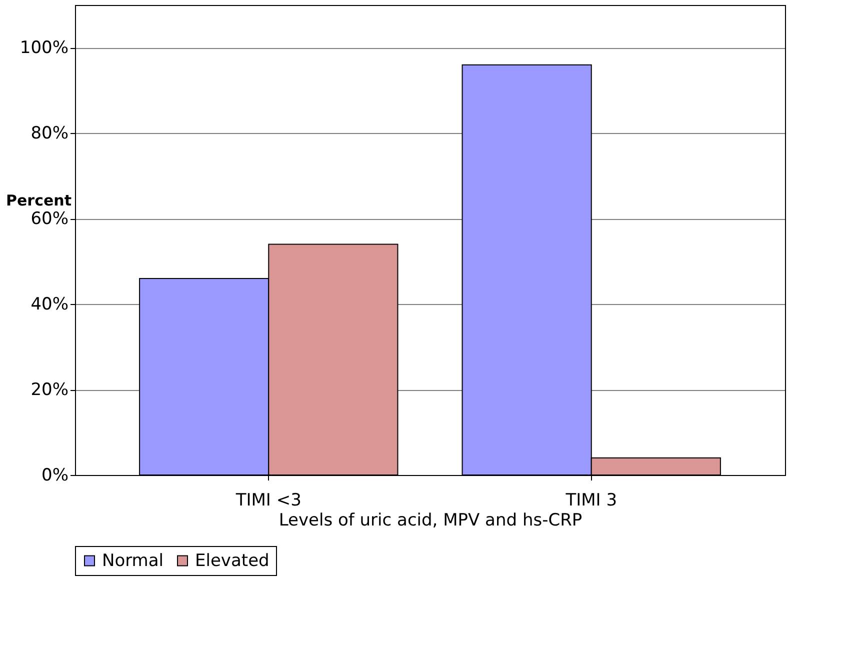 The height and width of the screenshot is (650, 856). I want to click on y-tick-label: 60%, so click(49, 219).